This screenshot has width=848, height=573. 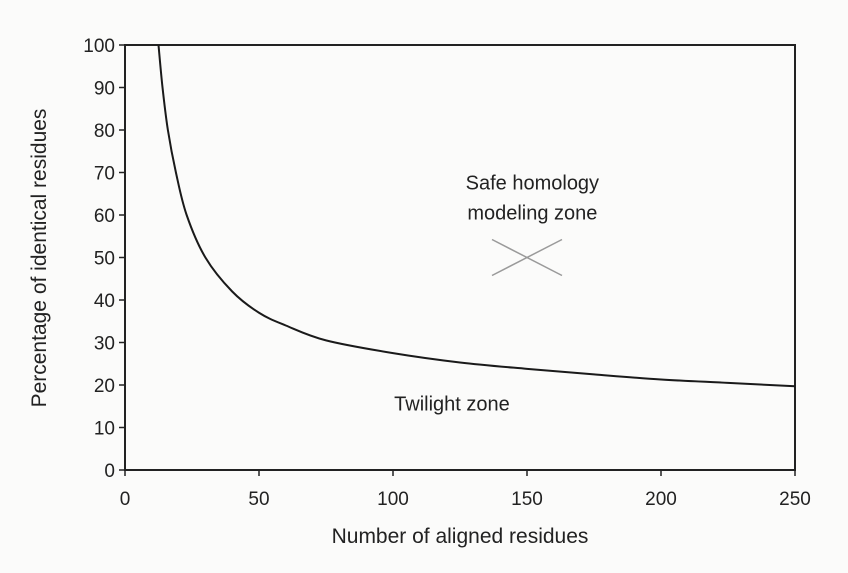 What do you see at coordinates (125, 499) in the screenshot?
I see `x-tick-label: 0` at bounding box center [125, 499].